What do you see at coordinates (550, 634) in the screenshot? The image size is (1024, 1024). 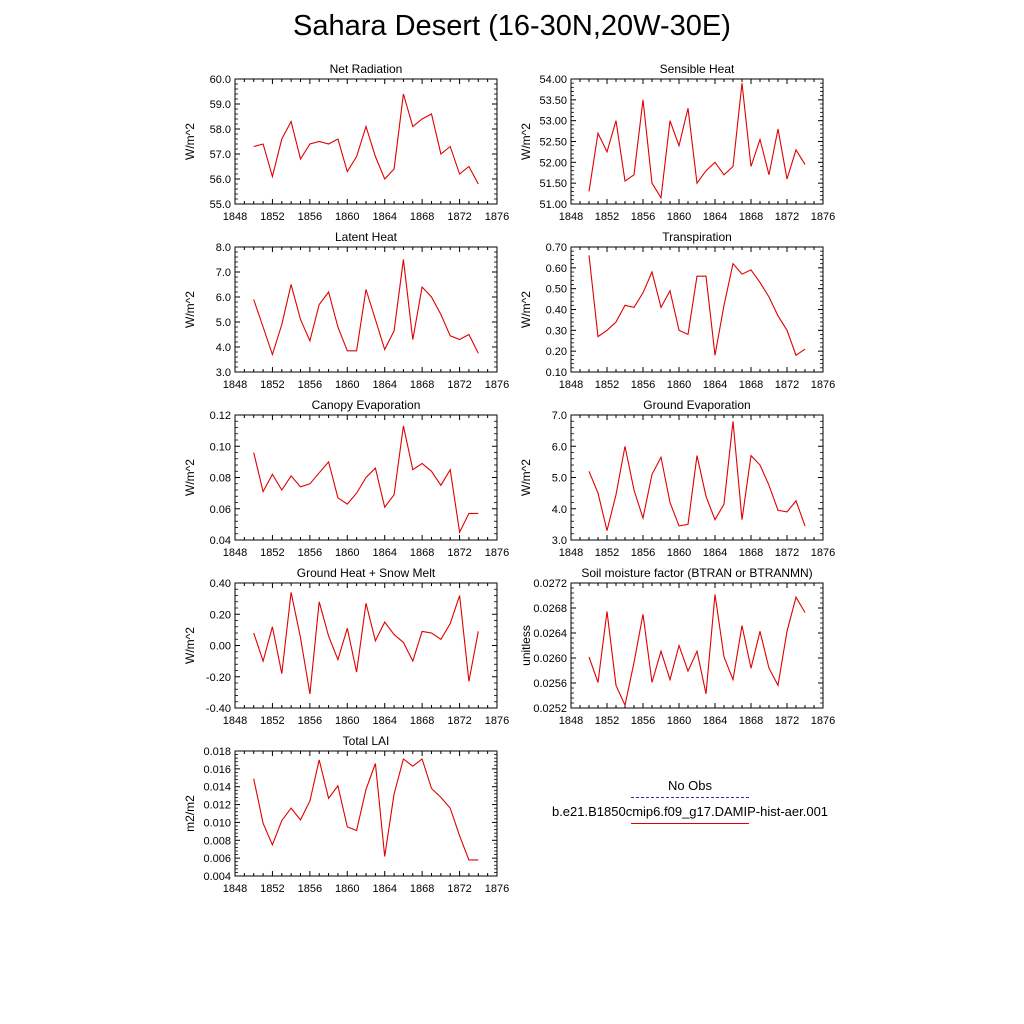 I see `y-tick-label: 0.0264` at bounding box center [550, 634].